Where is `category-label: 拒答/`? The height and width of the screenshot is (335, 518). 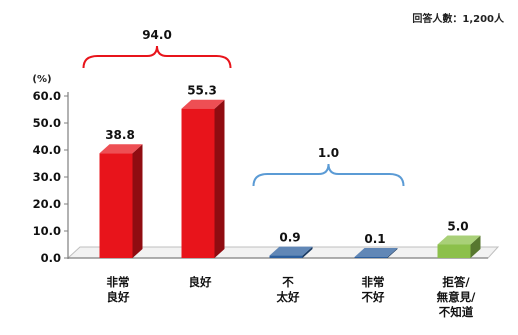 category-label: 拒答/ is located at coordinates (456, 282).